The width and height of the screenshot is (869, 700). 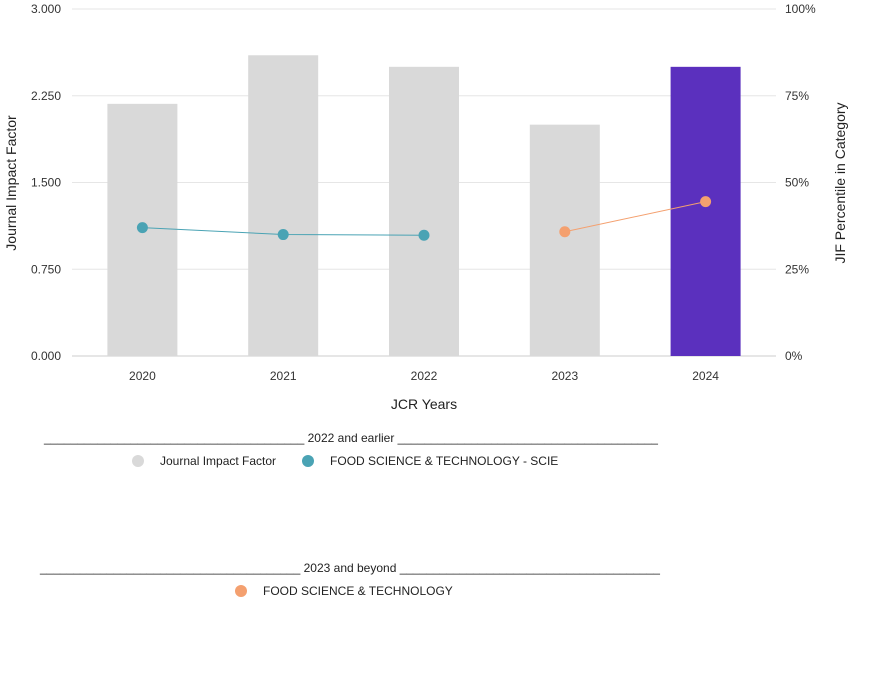 What do you see at coordinates (564, 240) in the screenshot?
I see `bar-2023` at bounding box center [564, 240].